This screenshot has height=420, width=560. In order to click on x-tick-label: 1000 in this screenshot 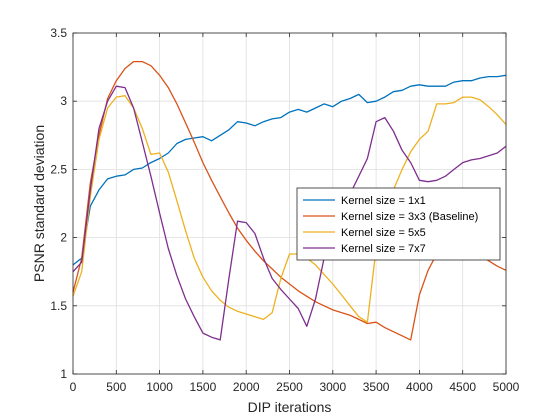, I will do `click(159, 387)`.